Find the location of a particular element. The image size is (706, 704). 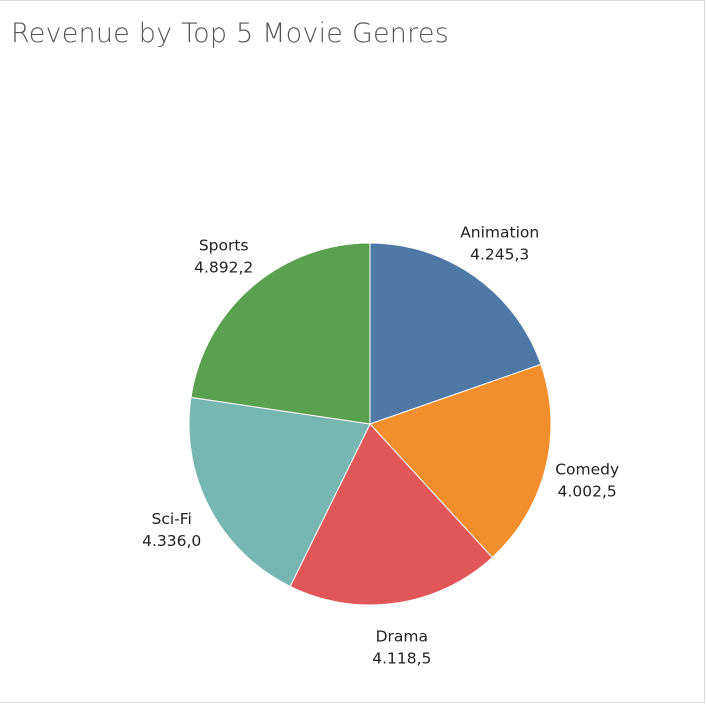

slice-category-animation: Animation is located at coordinates (499, 232).